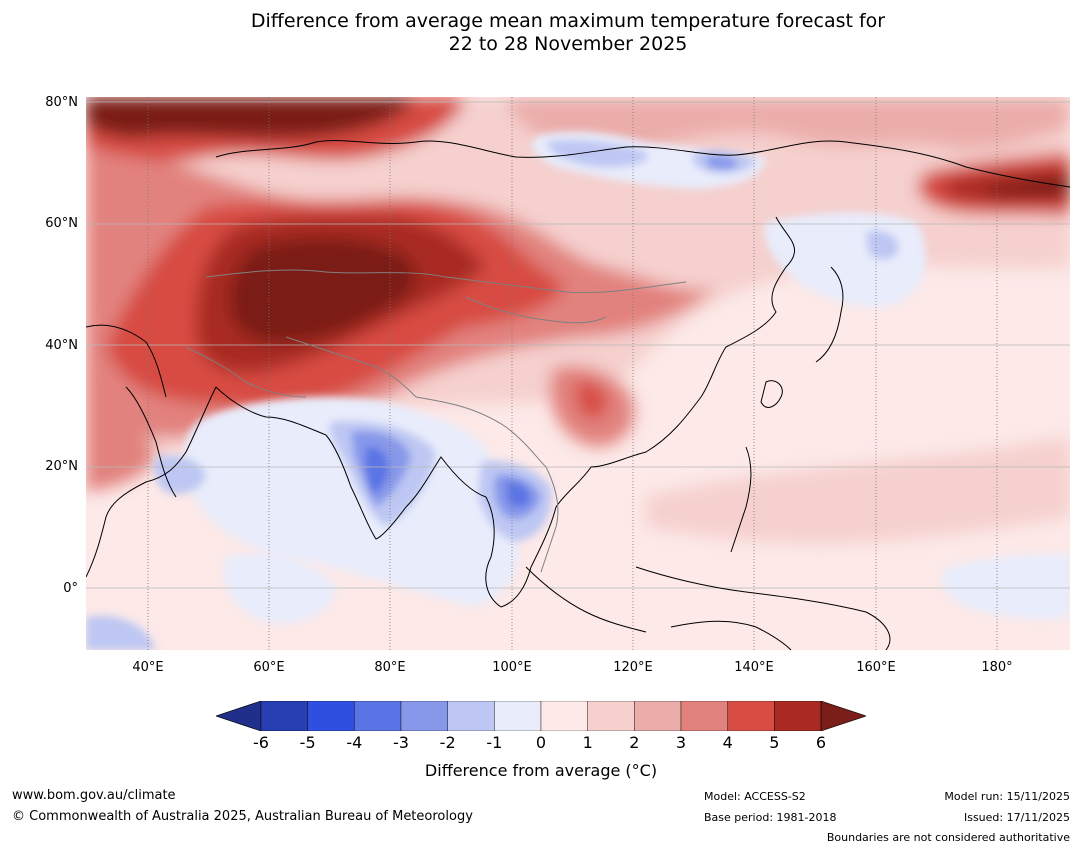 The image size is (1081, 850). I want to click on footer-url: www.bom.gov.au/climate, so click(94, 795).